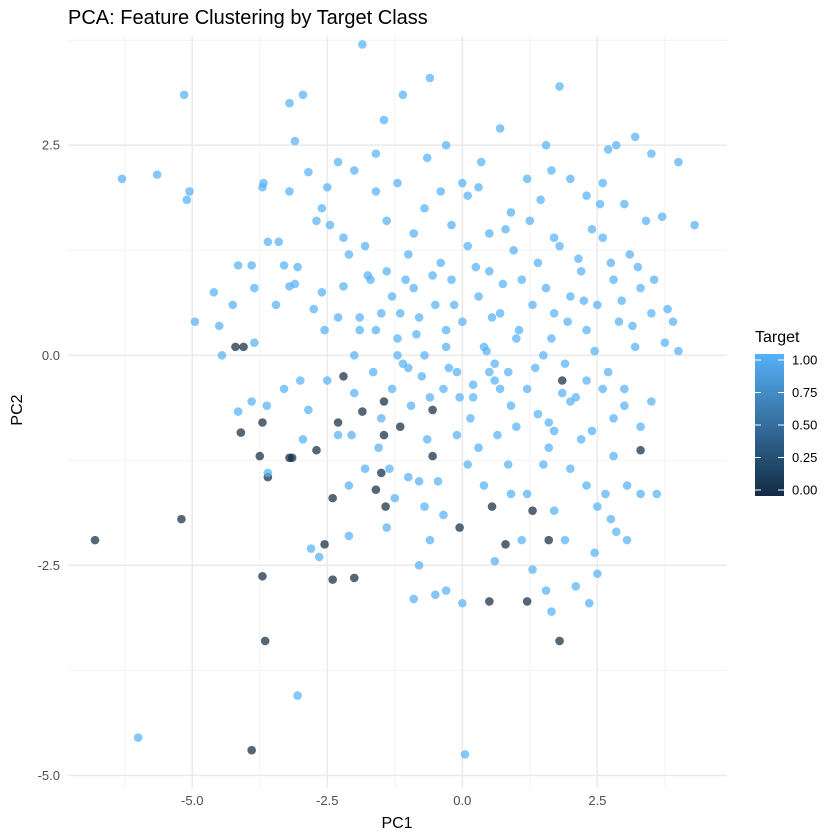 The image size is (840, 840). I want to click on colorbar-label: 0.50, so click(804, 425).